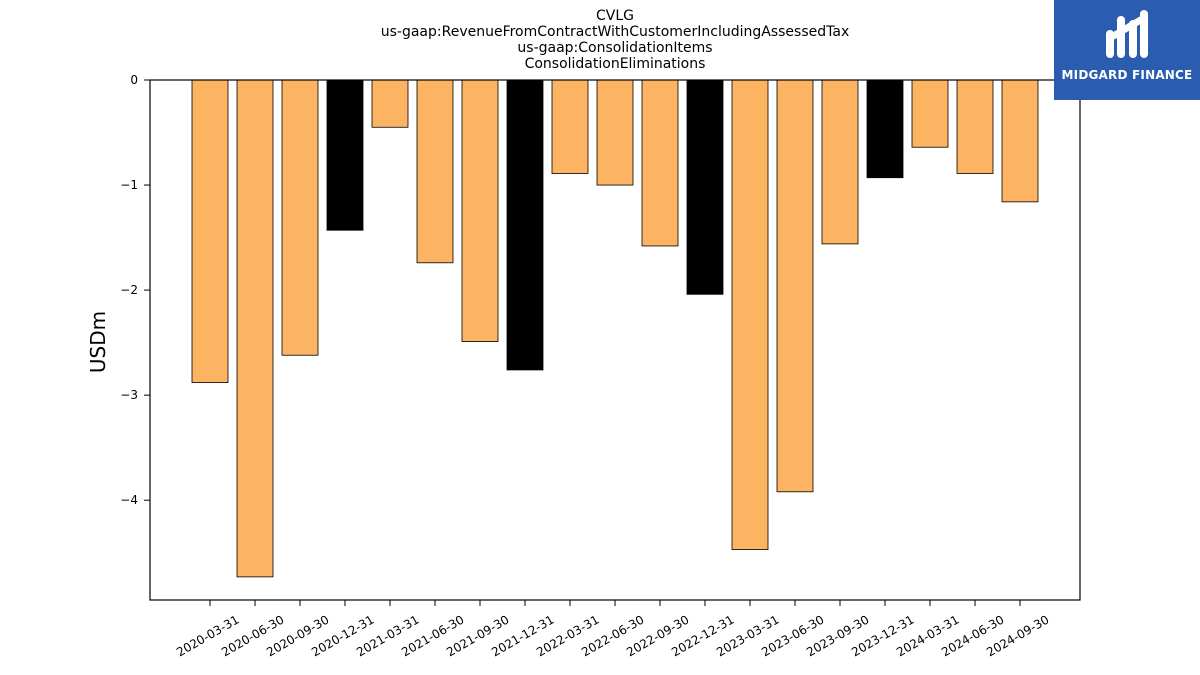 Image resolution: width=1200 pixels, height=675 pixels. Describe the element at coordinates (129, 500) in the screenshot. I see `y-tick-label: −4` at that location.